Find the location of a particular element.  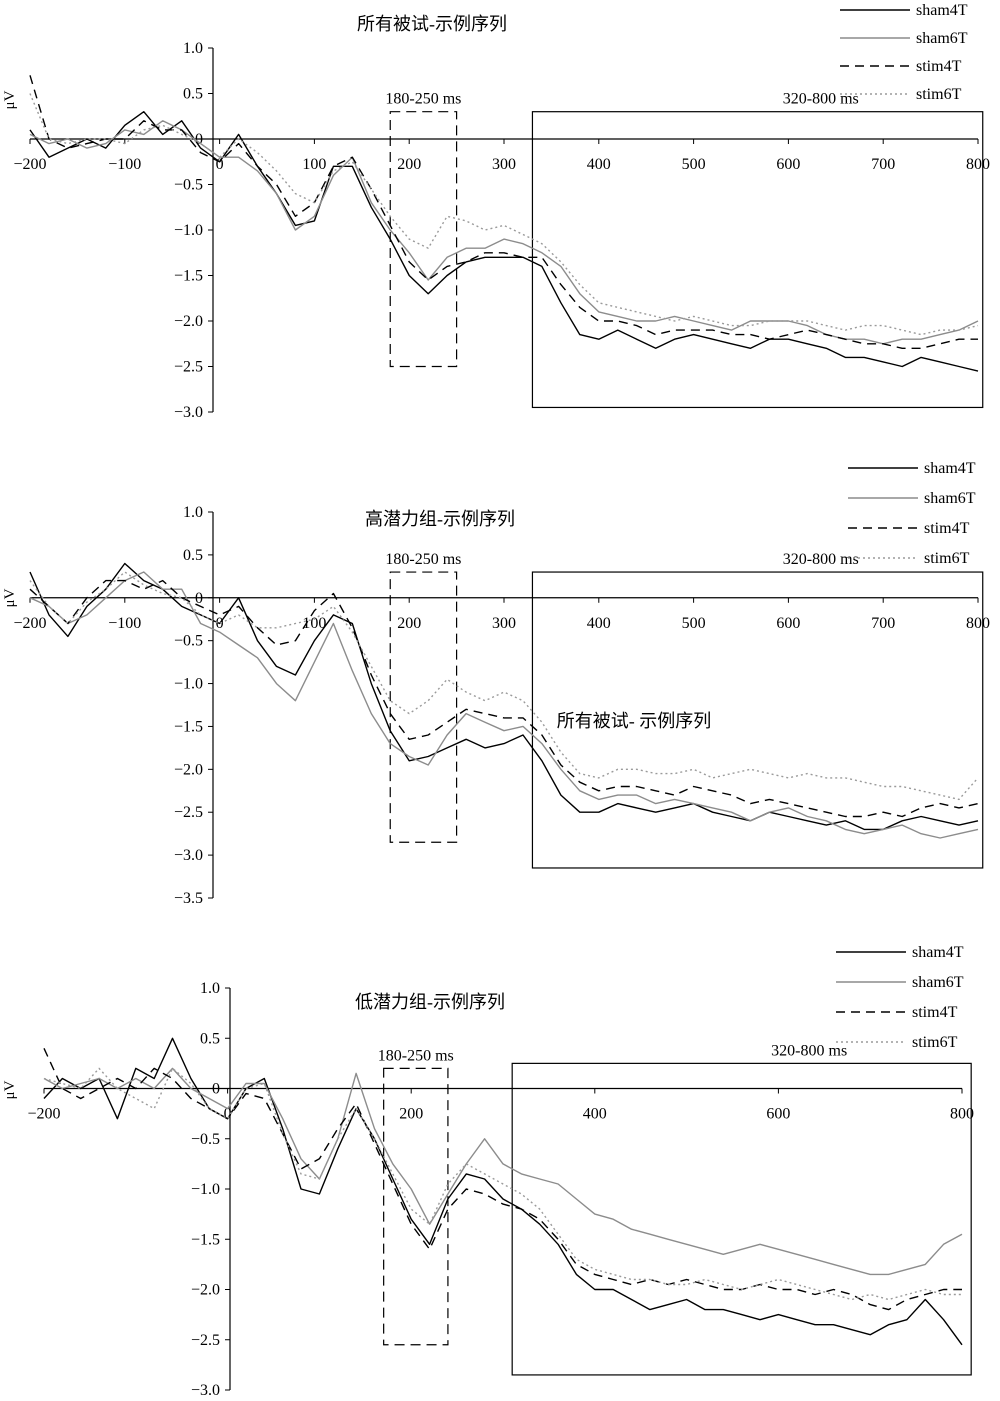

series-line-sham6T is located at coordinates (503, 1171).